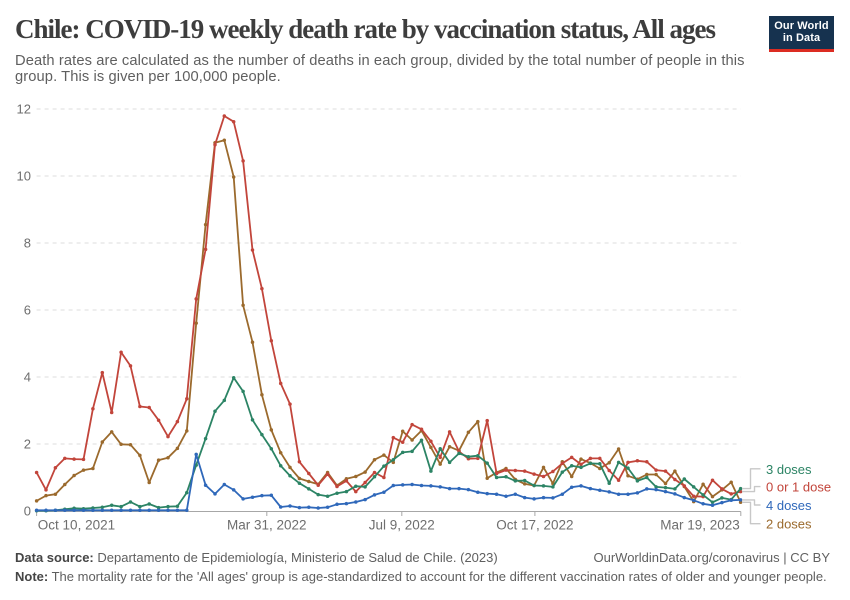  What do you see at coordinates (27, 511) in the screenshot?
I see `svg-text: 0` at bounding box center [27, 511].